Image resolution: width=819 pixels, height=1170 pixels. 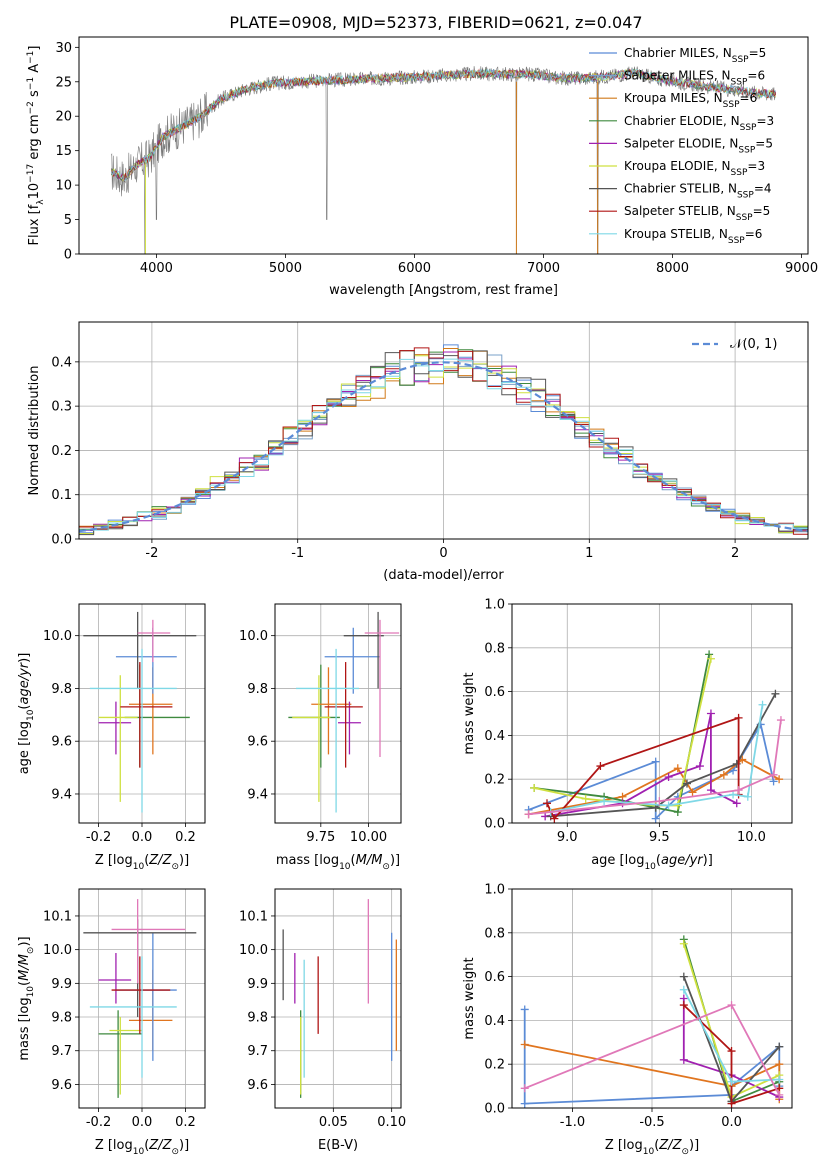 What do you see at coordinates (494, 824) in the screenshot?
I see `y-tick-label: 0.0` at bounding box center [494, 824].